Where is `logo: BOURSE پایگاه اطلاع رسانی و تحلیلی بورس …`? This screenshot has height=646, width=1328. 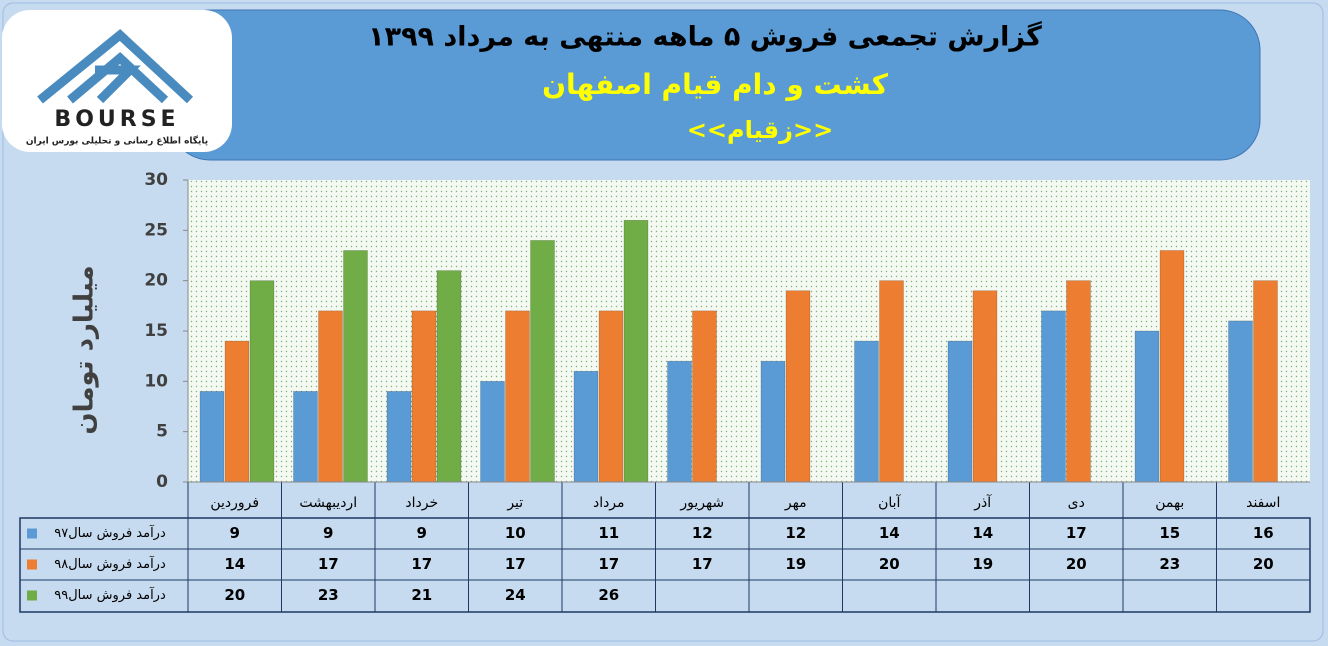
logo: BOURSE پایگاه اطلاع رسانی و تحلیلی بورس … is located at coordinates (117, 81).